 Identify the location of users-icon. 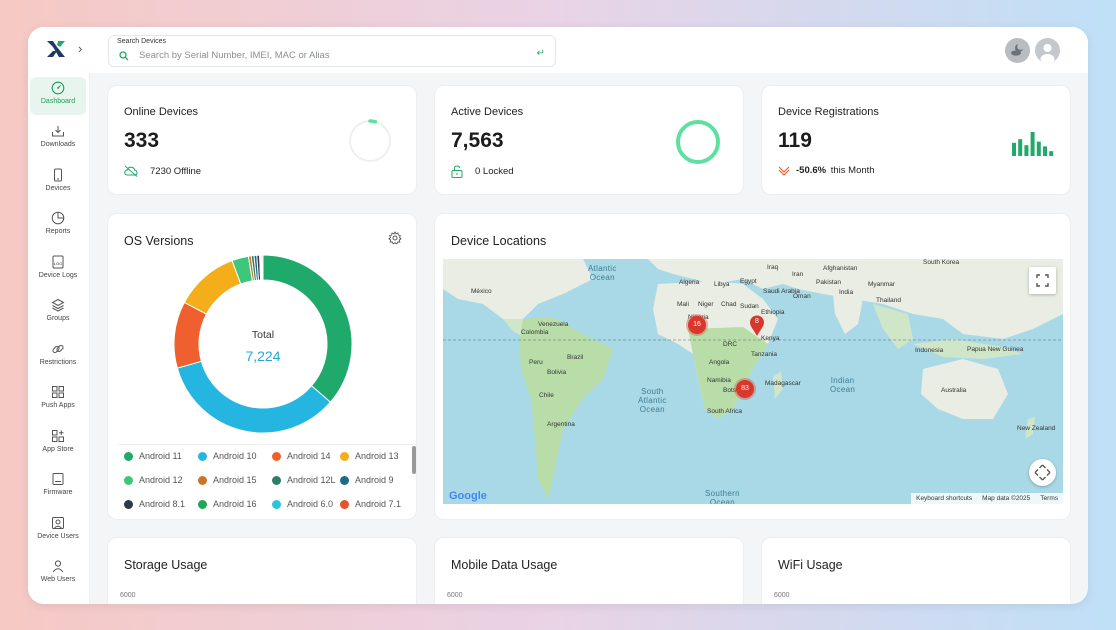
(58, 566).